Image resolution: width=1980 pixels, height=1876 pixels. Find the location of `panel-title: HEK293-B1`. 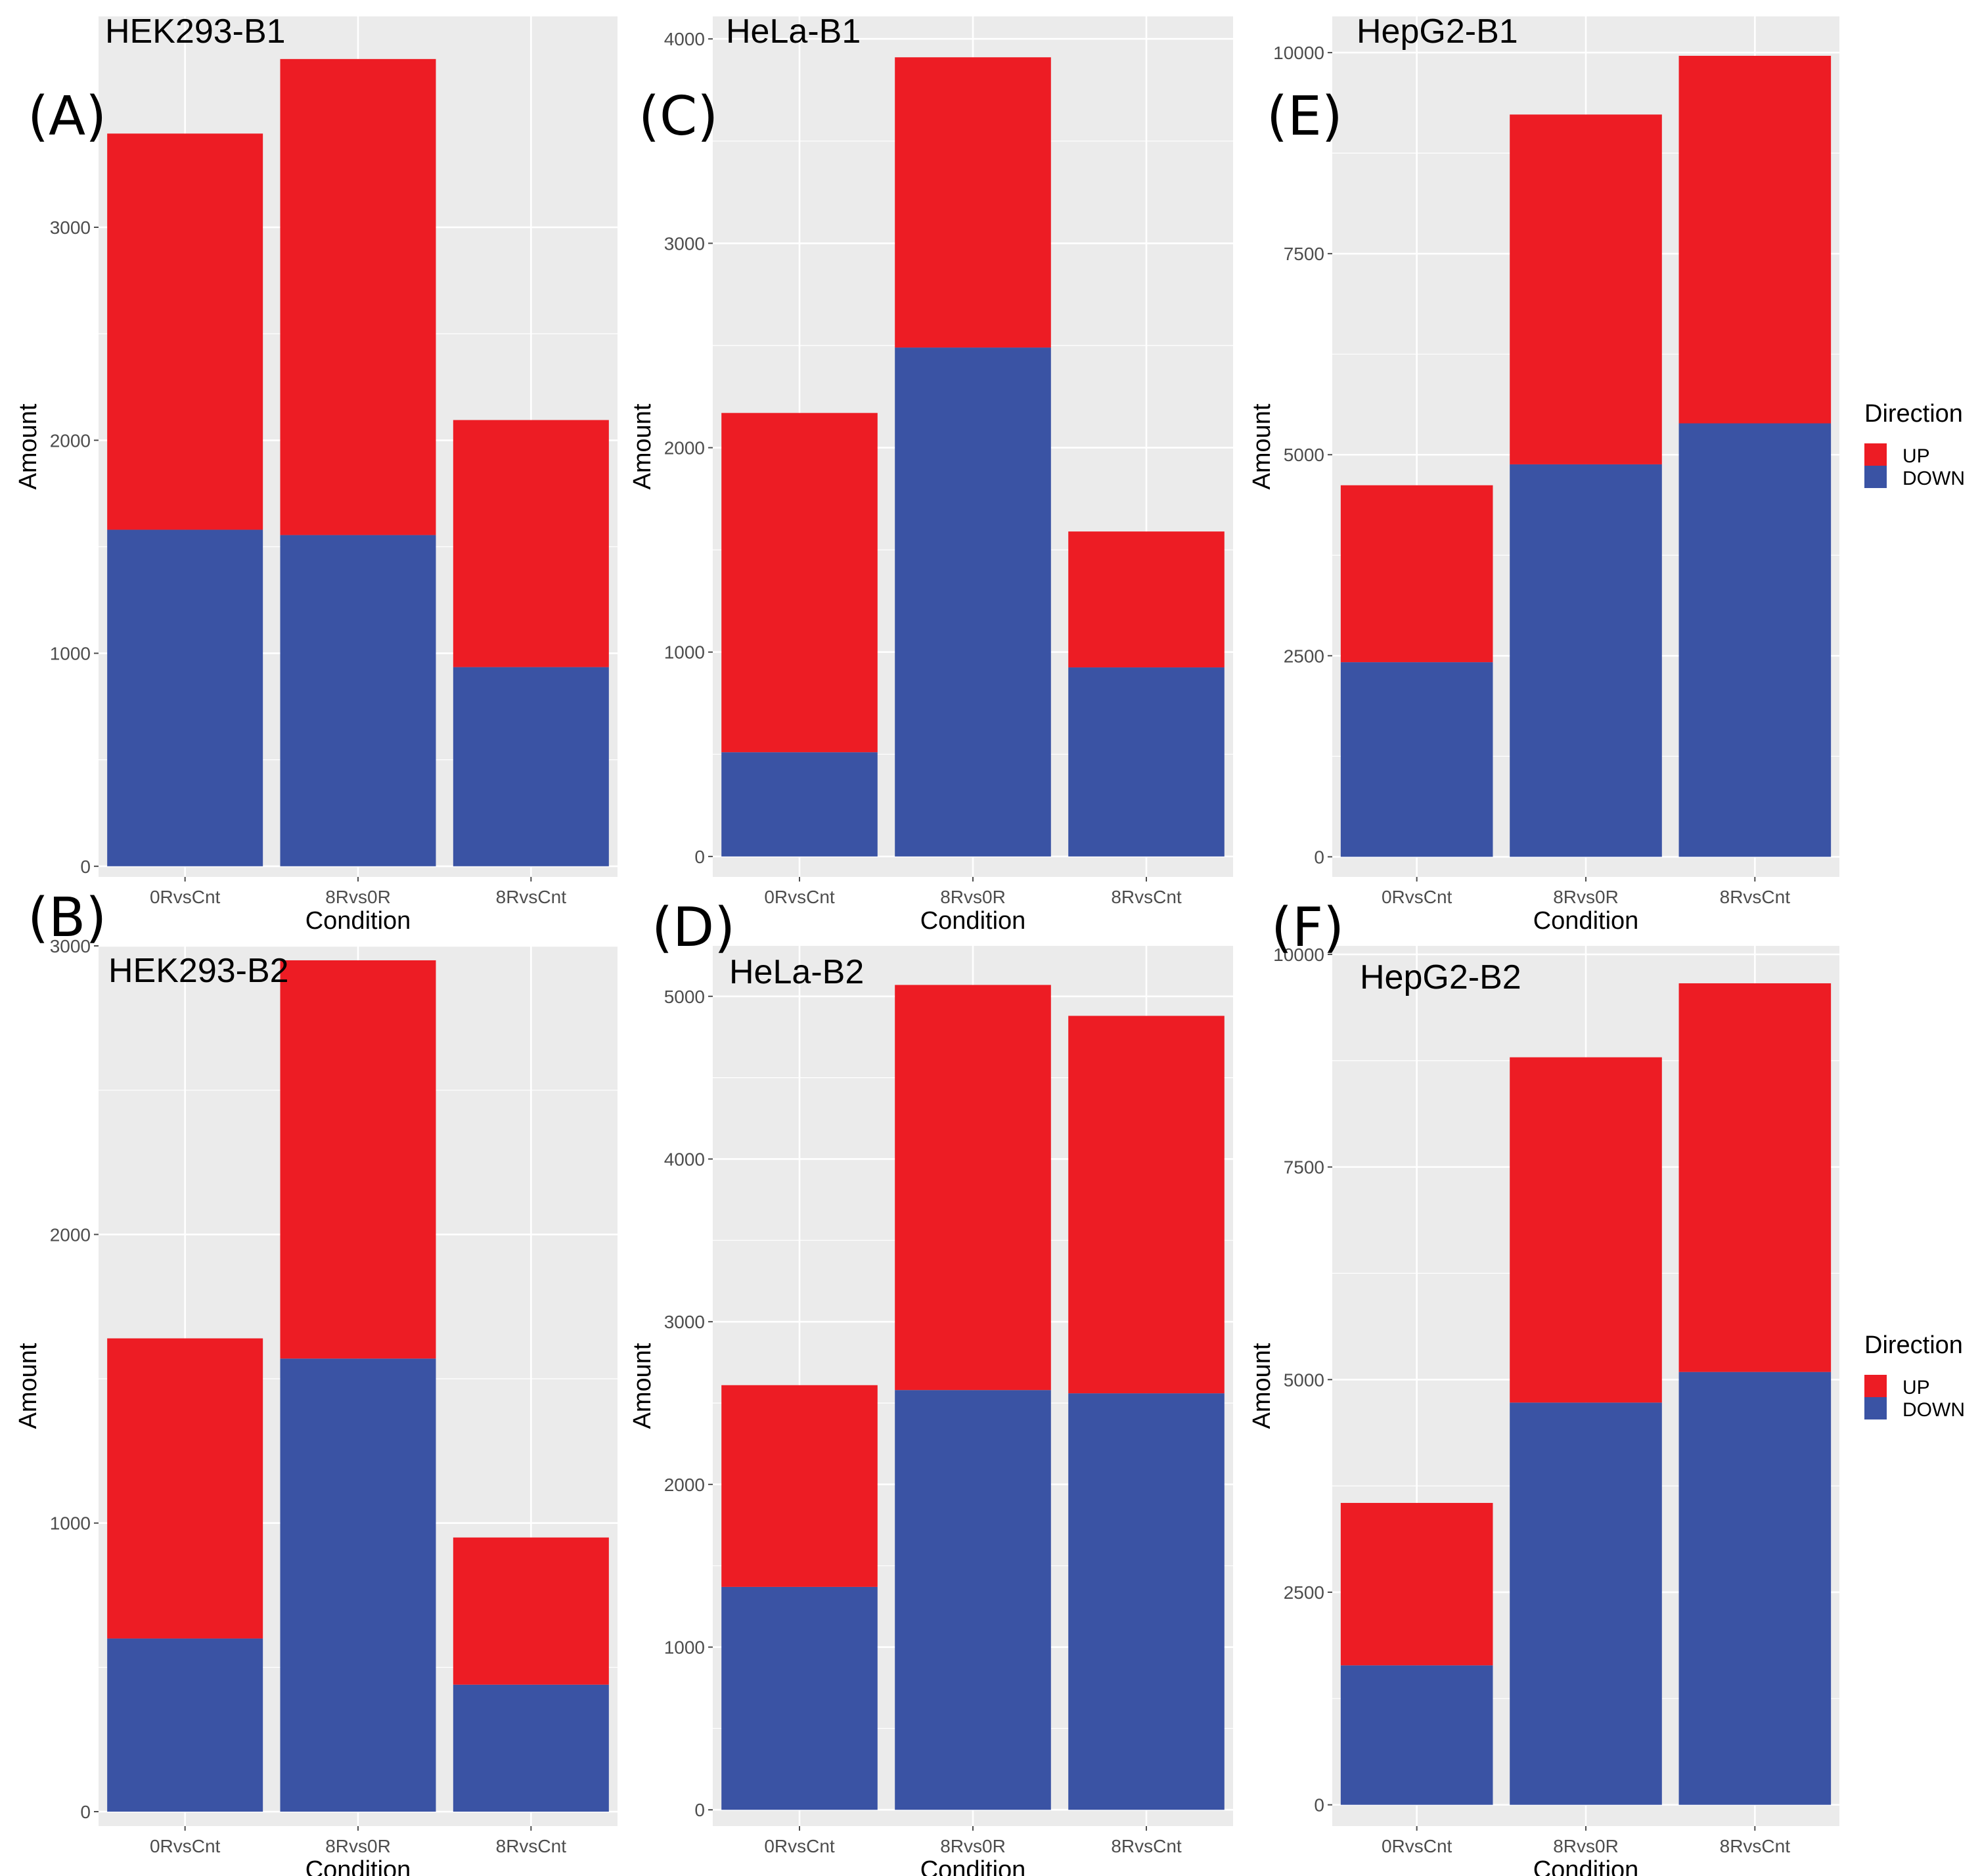

panel-title: HEK293-B1 is located at coordinates (195, 31).